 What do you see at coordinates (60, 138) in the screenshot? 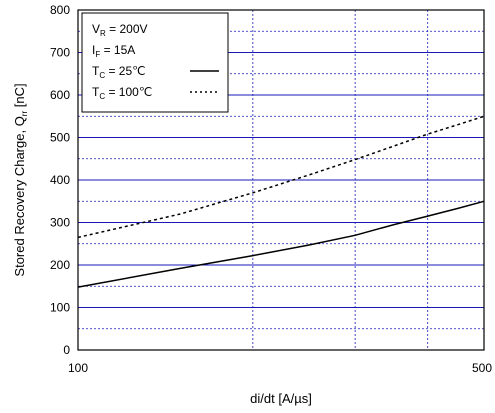
I see `y-tick-label: 500` at bounding box center [60, 138].